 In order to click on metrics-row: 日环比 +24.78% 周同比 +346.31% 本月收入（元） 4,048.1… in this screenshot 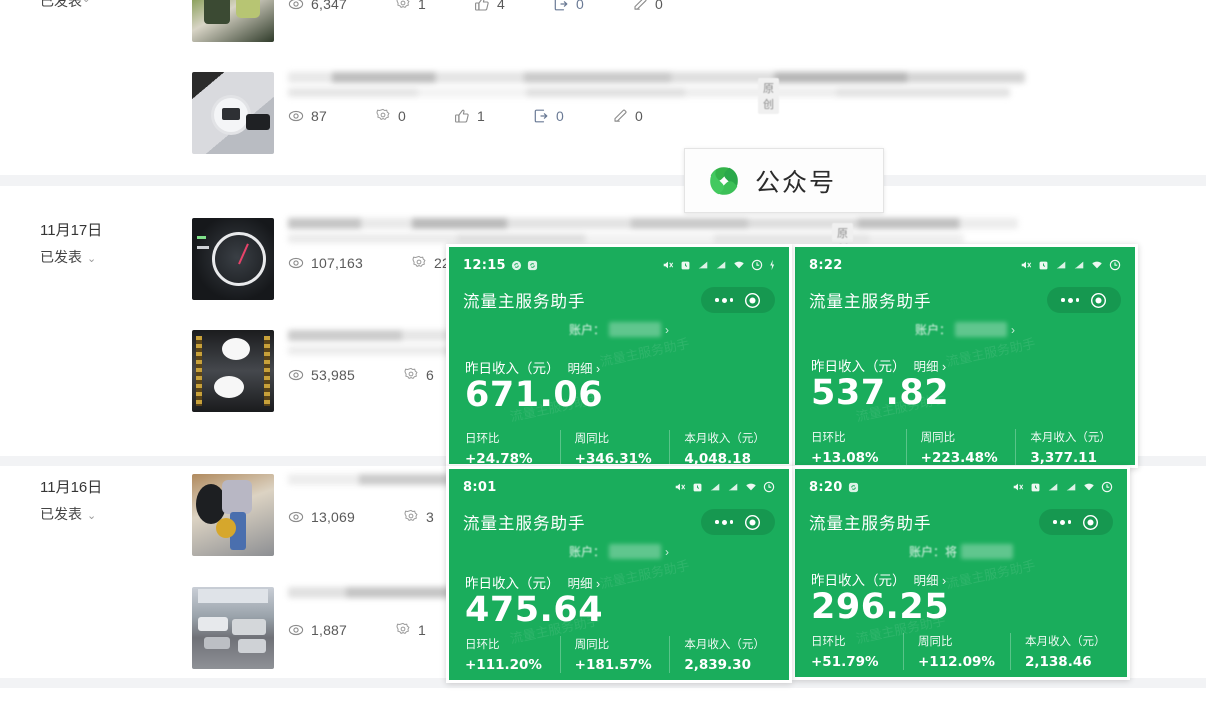, I will do `click(621, 448)`.